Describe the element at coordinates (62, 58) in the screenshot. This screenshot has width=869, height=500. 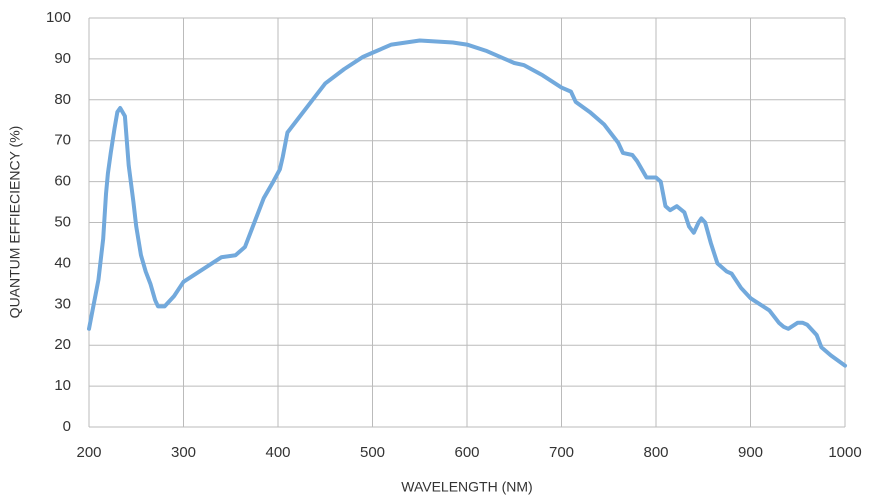
I see `y-tick-label: 90` at that location.